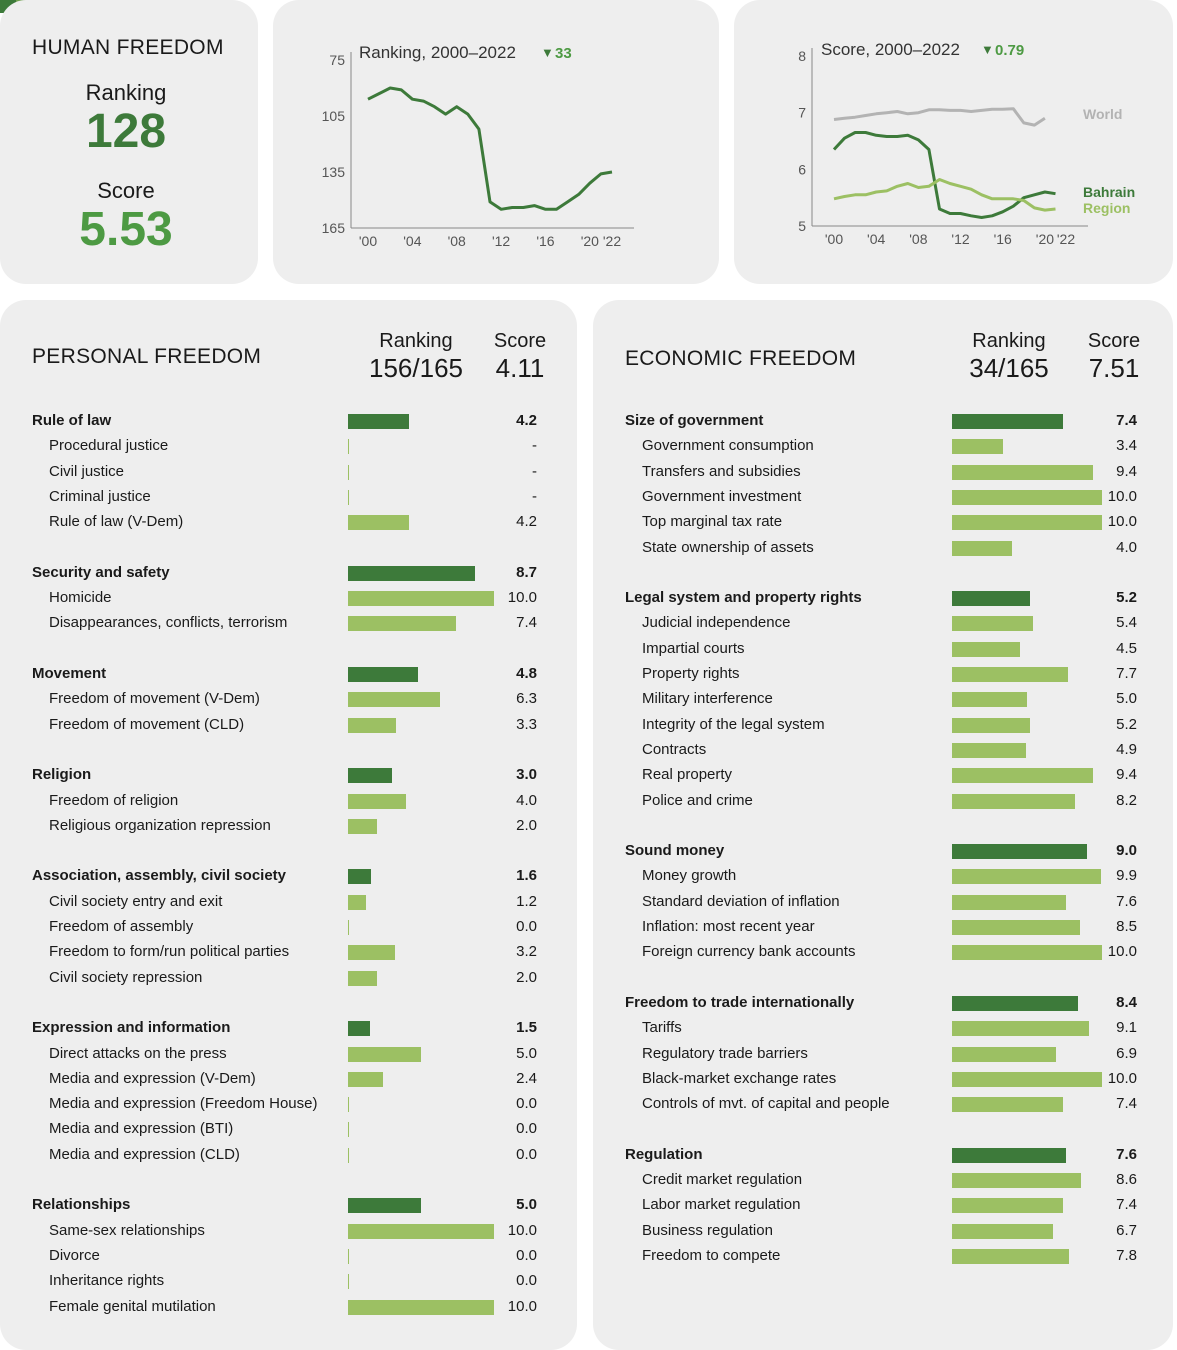 Image resolution: width=1177 pixels, height=1350 pixels. I want to click on change-value: 33, so click(563, 53).